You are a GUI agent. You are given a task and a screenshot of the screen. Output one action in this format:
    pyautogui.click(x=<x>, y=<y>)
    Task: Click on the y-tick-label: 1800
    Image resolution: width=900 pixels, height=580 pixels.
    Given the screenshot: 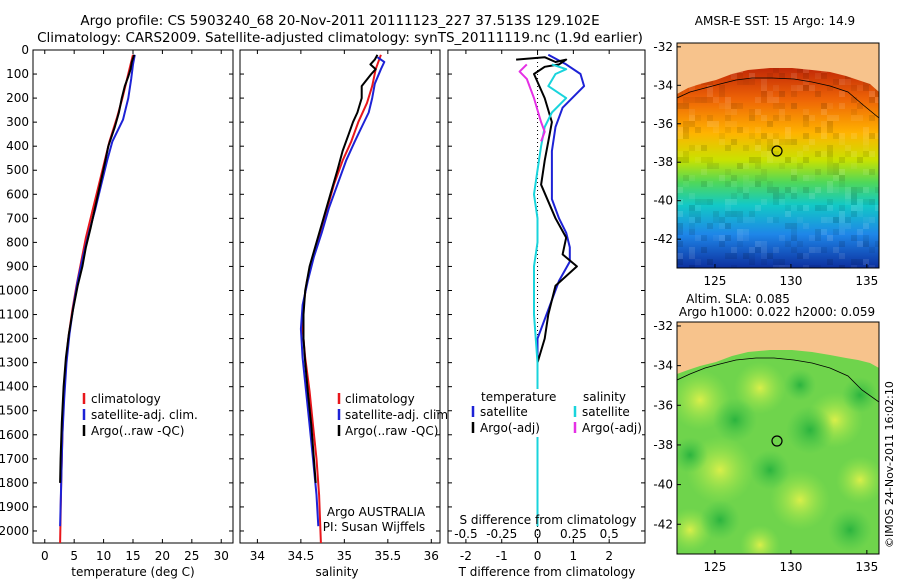 What is the action you would take?
    pyautogui.click(x=14, y=483)
    